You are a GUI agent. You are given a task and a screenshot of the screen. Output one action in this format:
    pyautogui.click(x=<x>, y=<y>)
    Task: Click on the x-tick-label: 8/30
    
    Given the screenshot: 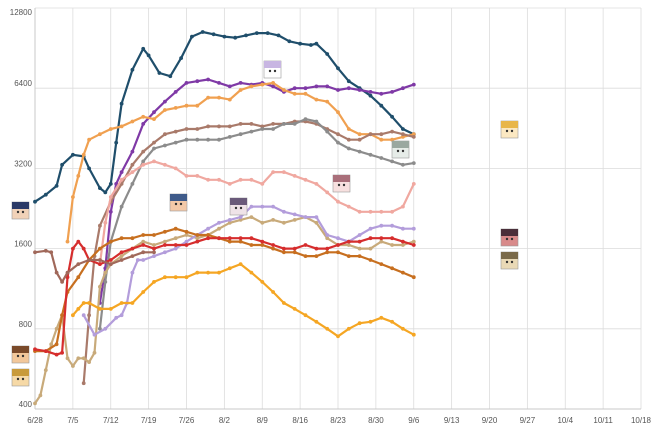 What is the action you would take?
    pyautogui.click(x=376, y=420)
    